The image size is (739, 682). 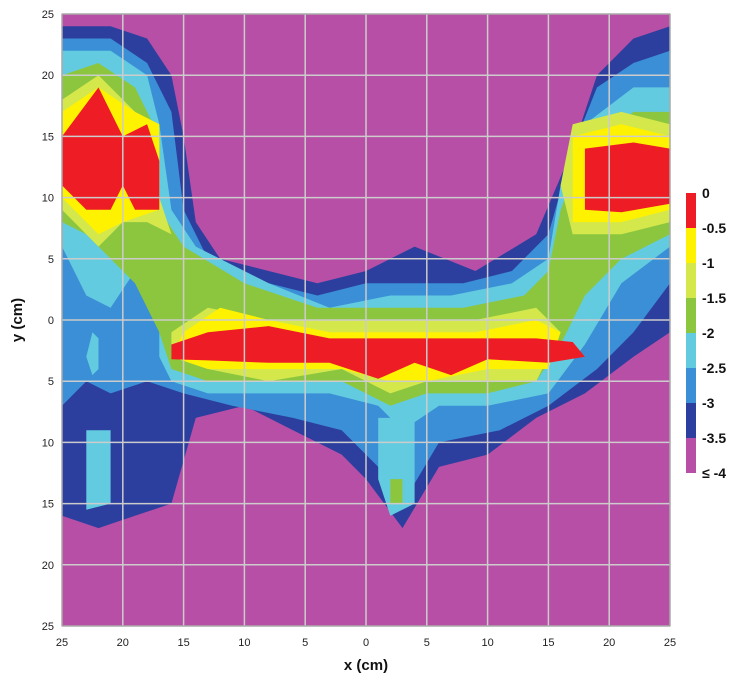 I want to click on x-tick-label: 0, so click(x=366, y=643).